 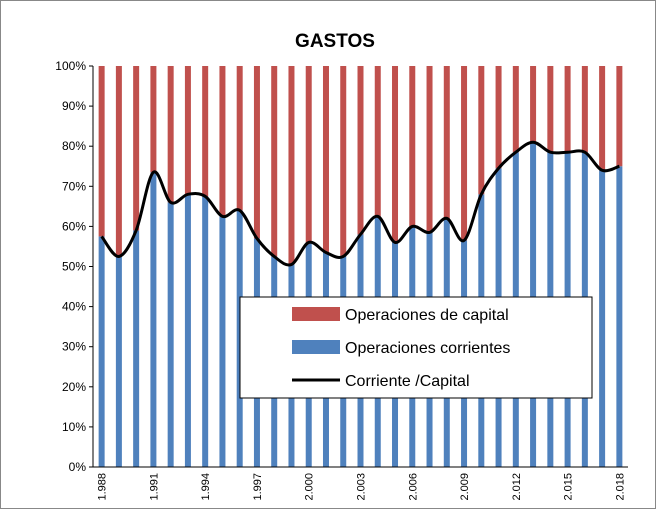 What do you see at coordinates (74, 427) in the screenshot?
I see `y-tick-label: 10%` at bounding box center [74, 427].